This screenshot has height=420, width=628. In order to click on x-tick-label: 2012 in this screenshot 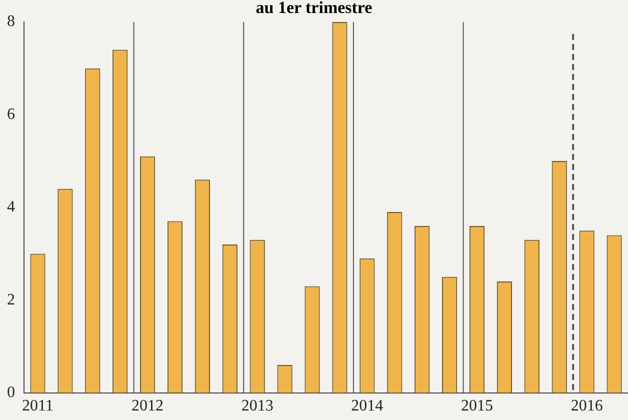, I will do `click(148, 406)`.